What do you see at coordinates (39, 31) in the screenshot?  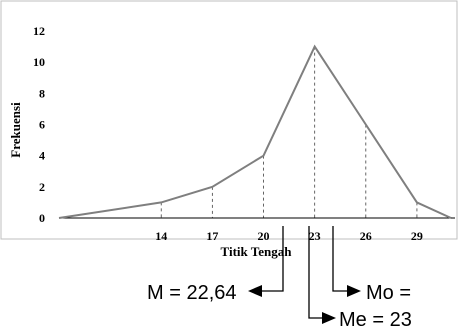 I see `y-tick-label: 12` at bounding box center [39, 31].